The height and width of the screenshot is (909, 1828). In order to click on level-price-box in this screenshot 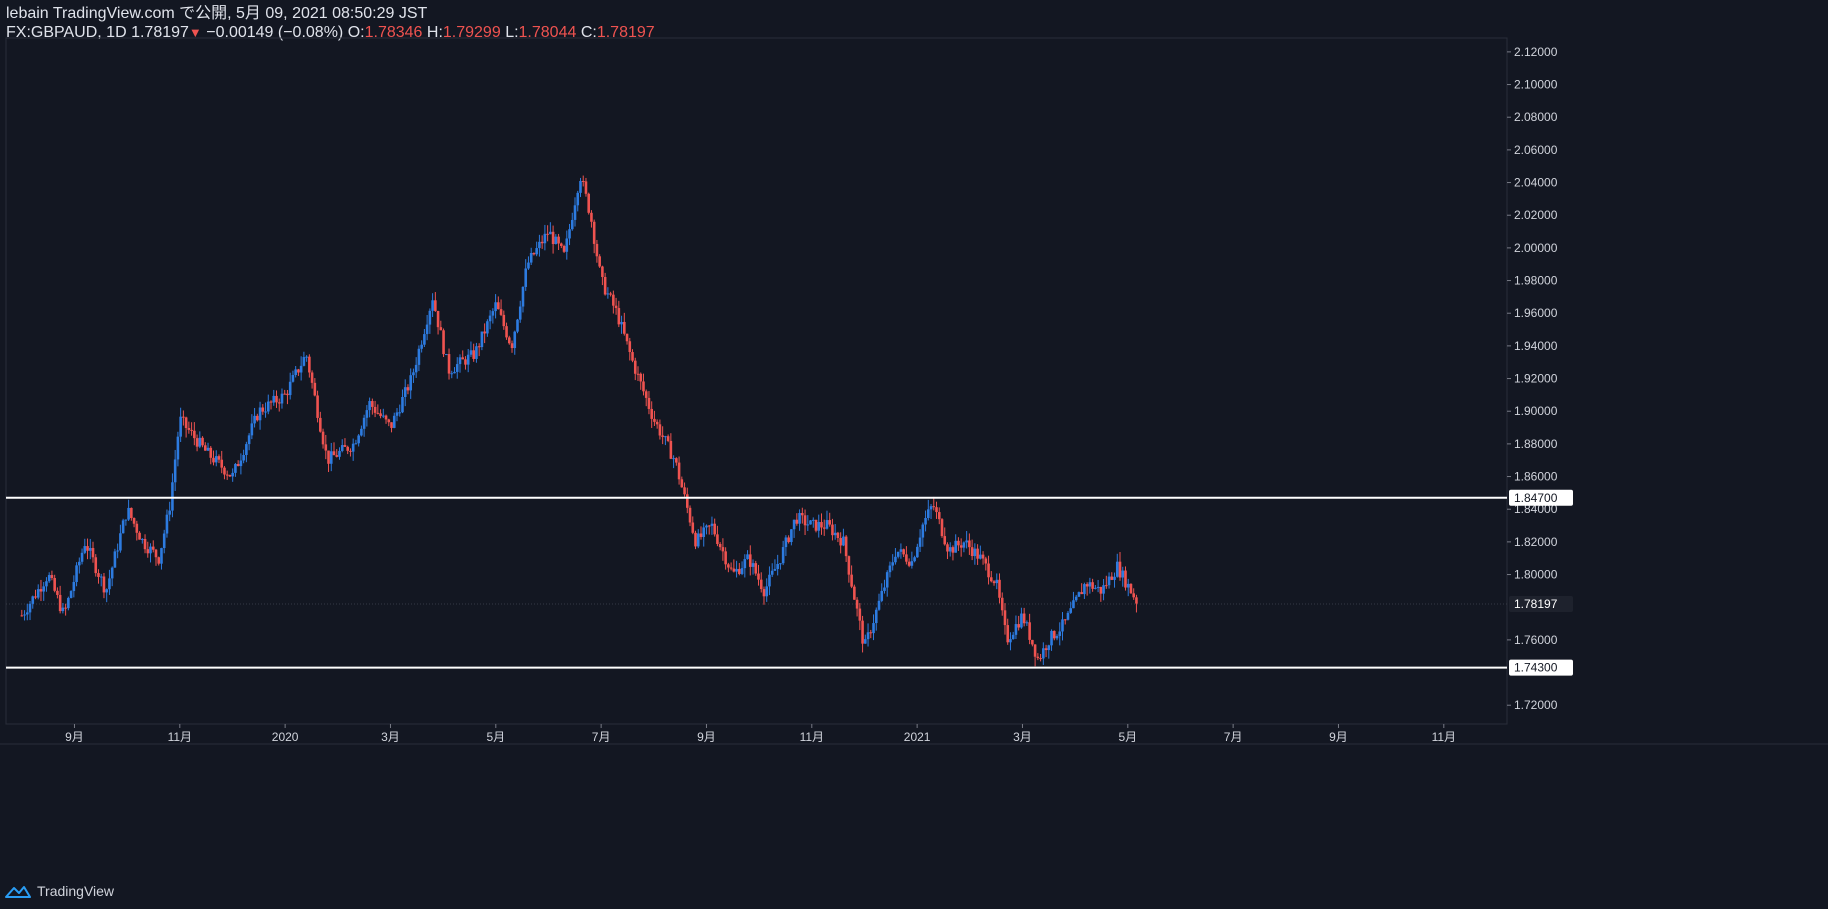, I will do `click(1541, 497)`.